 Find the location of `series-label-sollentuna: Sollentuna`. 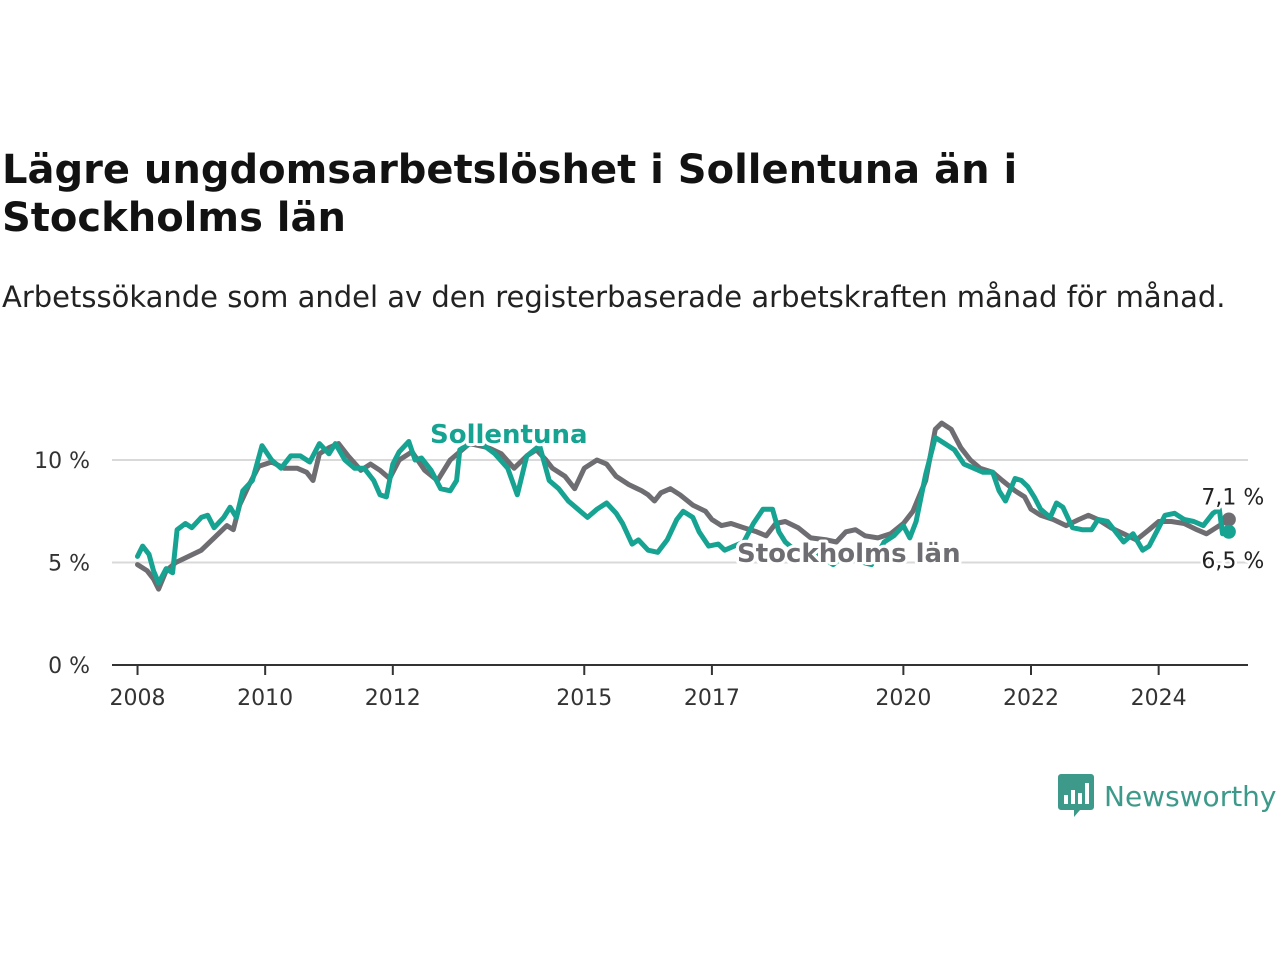

series-label-sollentuna: Sollentuna is located at coordinates (509, 435).